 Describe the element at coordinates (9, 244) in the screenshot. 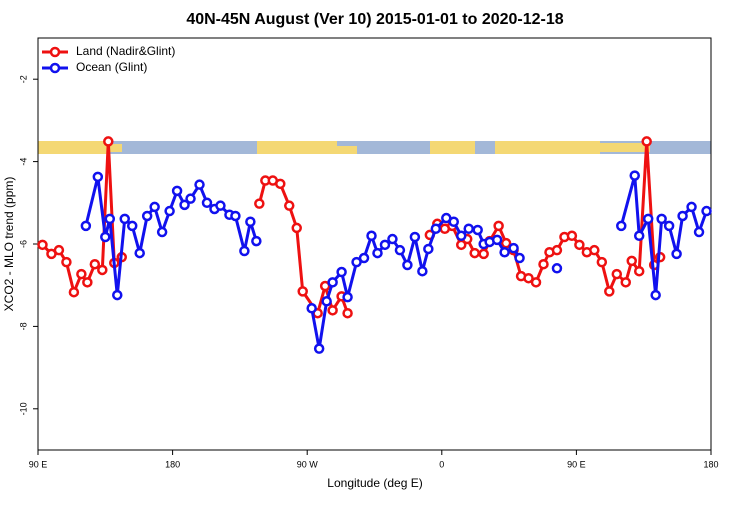

I see `y-axis-label: XCO2 - MLO trend (ppm)` at that location.